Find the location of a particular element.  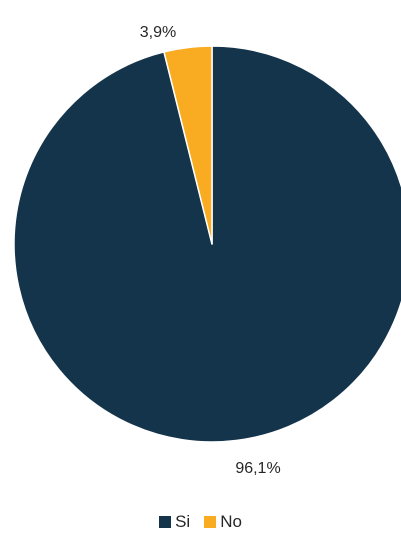

legend-swatch-si is located at coordinates (165, 522).